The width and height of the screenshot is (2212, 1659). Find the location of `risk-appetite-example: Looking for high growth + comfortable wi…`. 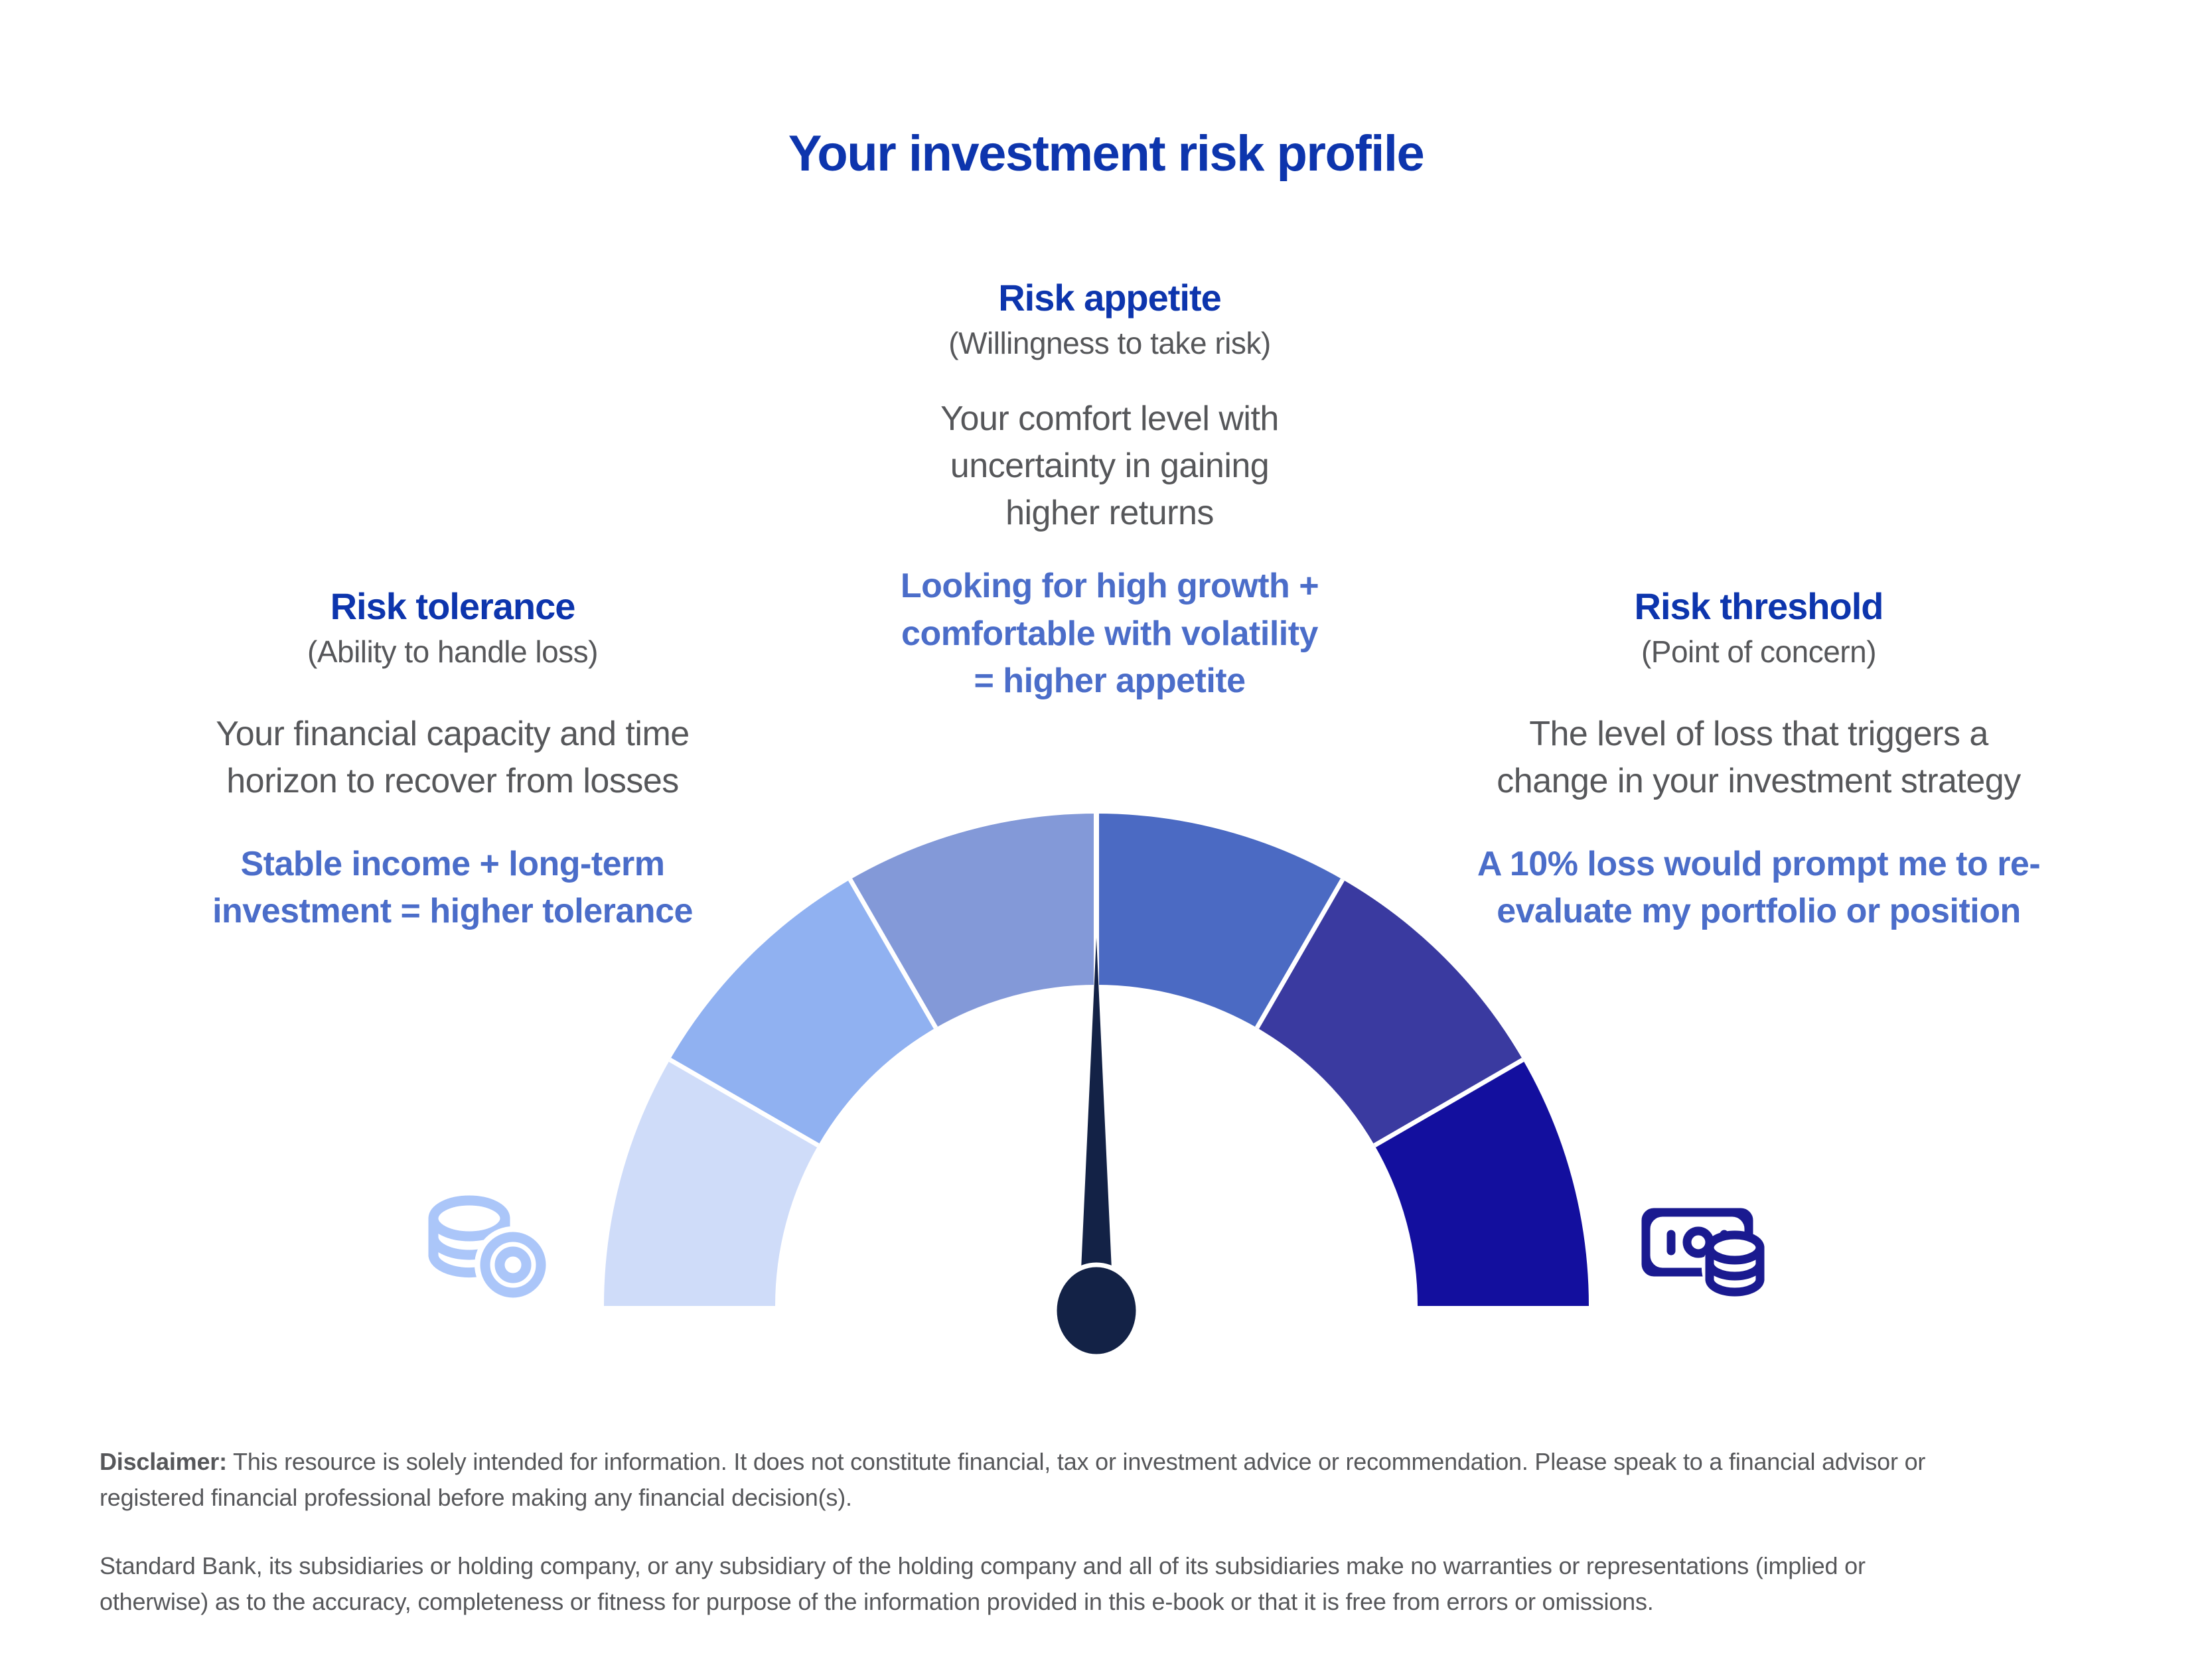

risk-appetite-example: Looking for high growth + comfortable wi… is located at coordinates (1110, 633).